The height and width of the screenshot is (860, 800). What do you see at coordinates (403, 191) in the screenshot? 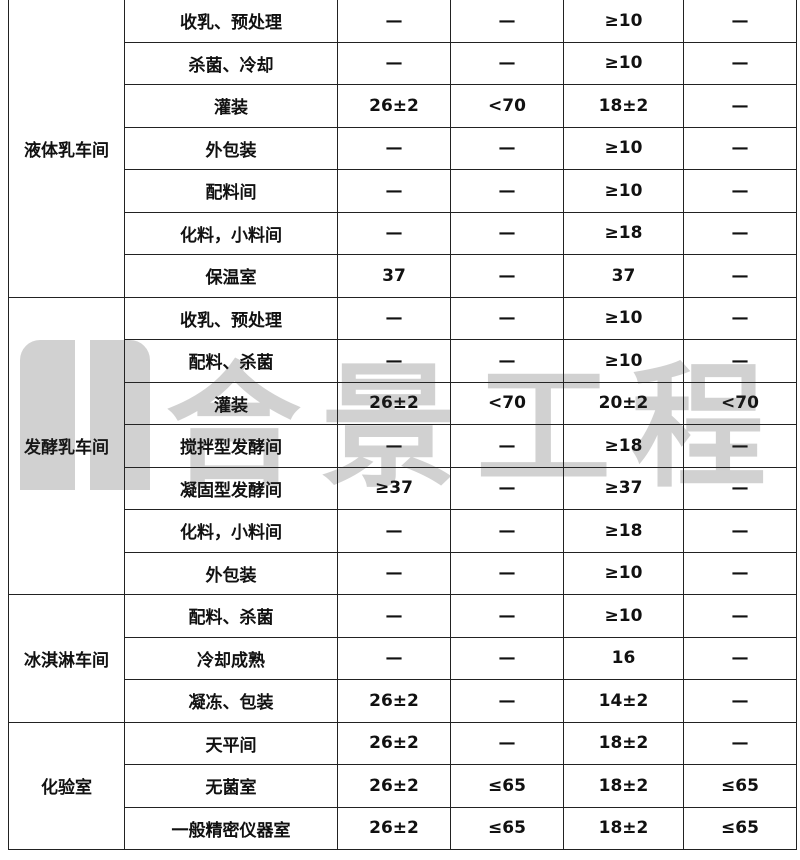
I see `table-row: 配料间 — — ≥10—` at bounding box center [403, 191].